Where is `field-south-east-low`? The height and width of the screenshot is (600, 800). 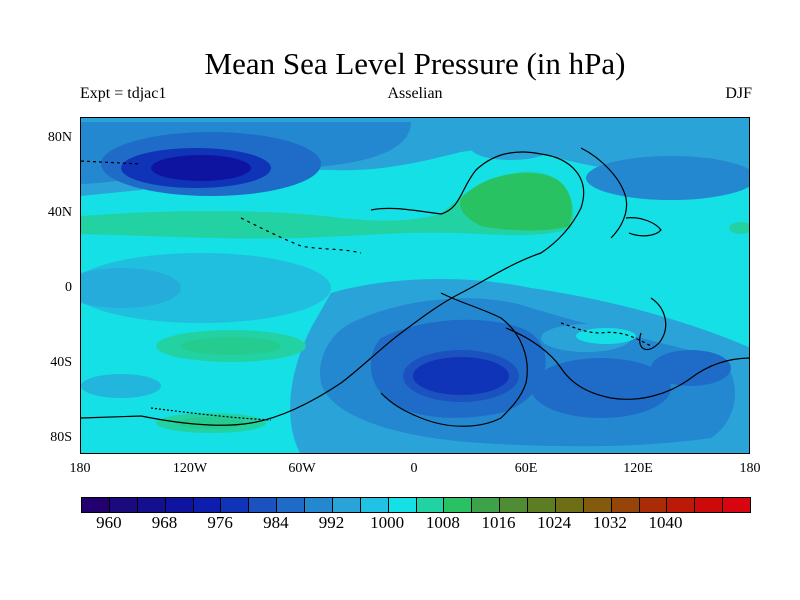 field-south-east-low is located at coordinates (601, 388).